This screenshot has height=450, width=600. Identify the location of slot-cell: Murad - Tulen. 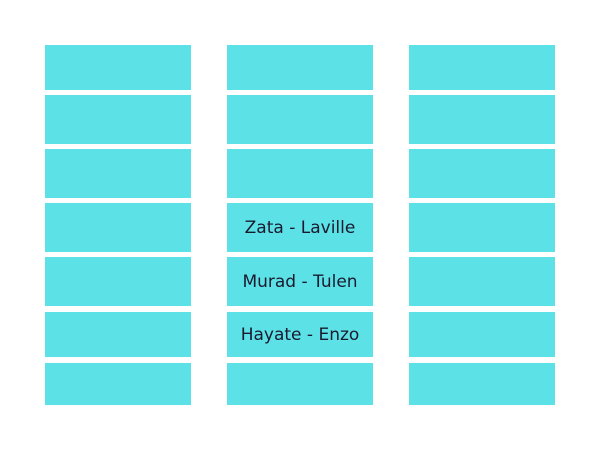
(300, 281).